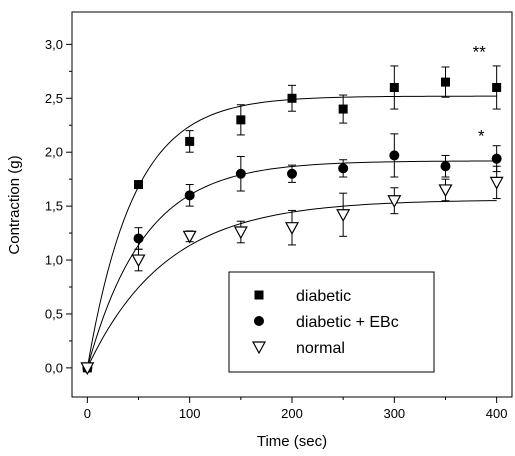 This screenshot has height=456, width=515. I want to click on x-tick-label: 0, so click(87, 413).